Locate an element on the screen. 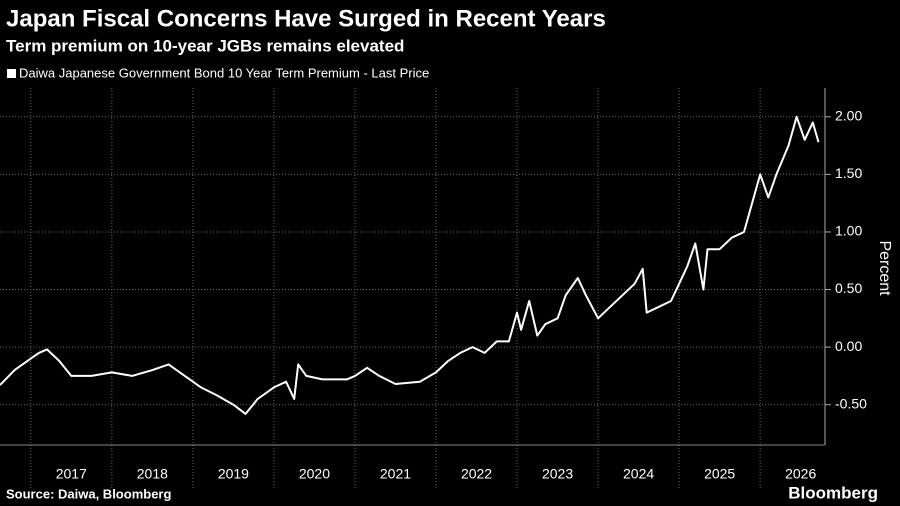 This screenshot has height=506, width=900. y-tick-label: 0.00 is located at coordinates (848, 346).